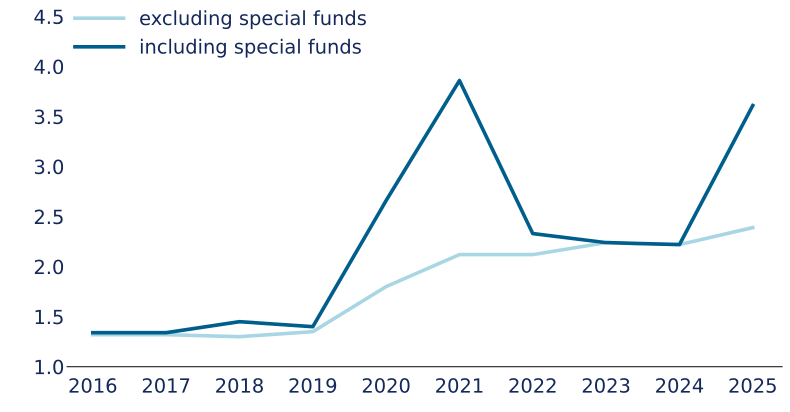 The height and width of the screenshot is (412, 790). I want to click on y-tick-label: 3.5, so click(48, 116).